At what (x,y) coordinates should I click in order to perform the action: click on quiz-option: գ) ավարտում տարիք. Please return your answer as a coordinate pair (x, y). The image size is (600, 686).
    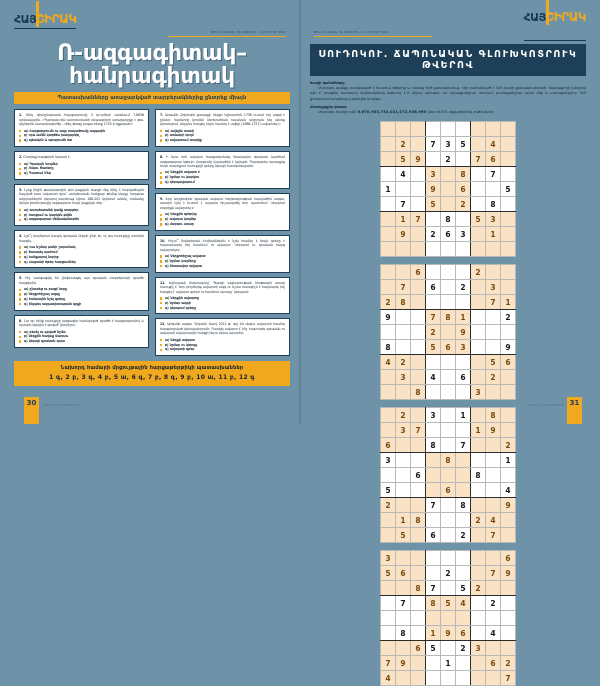
    Looking at the image, I should click on (222, 140).